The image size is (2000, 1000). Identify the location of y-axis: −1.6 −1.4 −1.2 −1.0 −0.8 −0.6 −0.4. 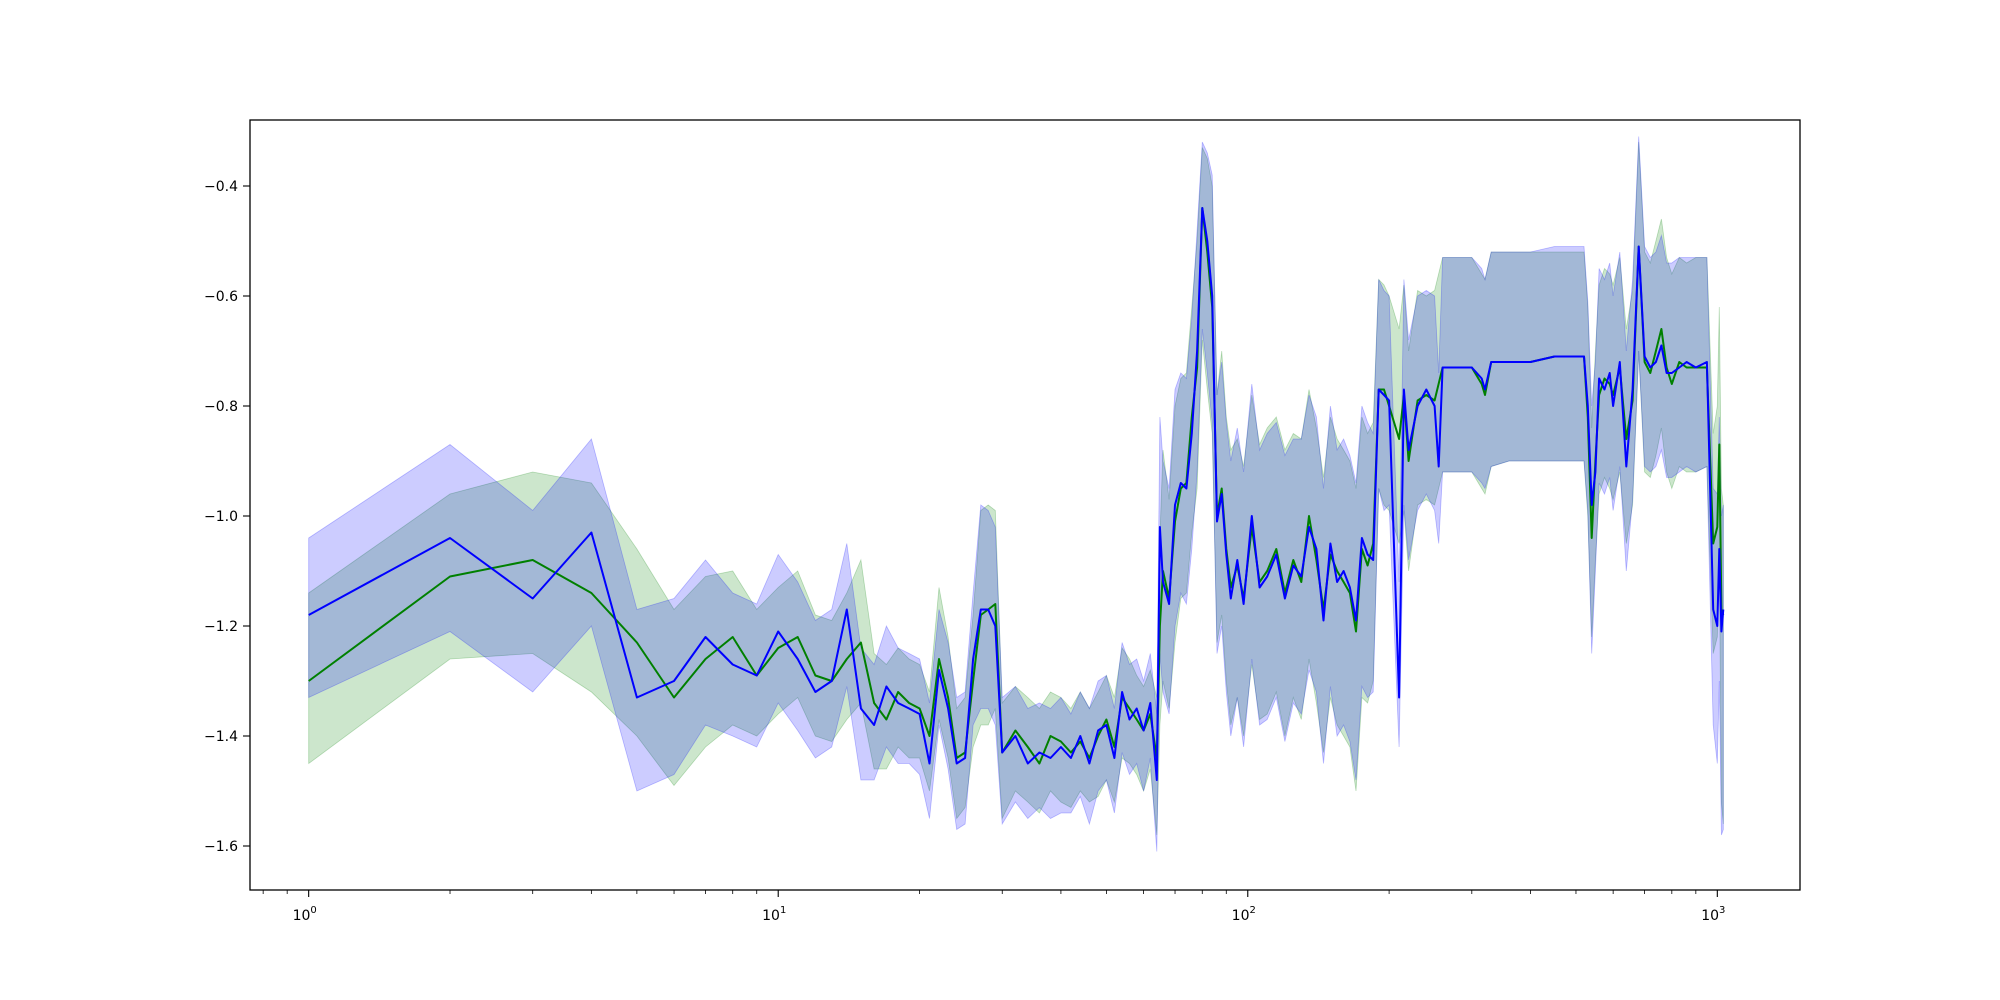
(227, 517).